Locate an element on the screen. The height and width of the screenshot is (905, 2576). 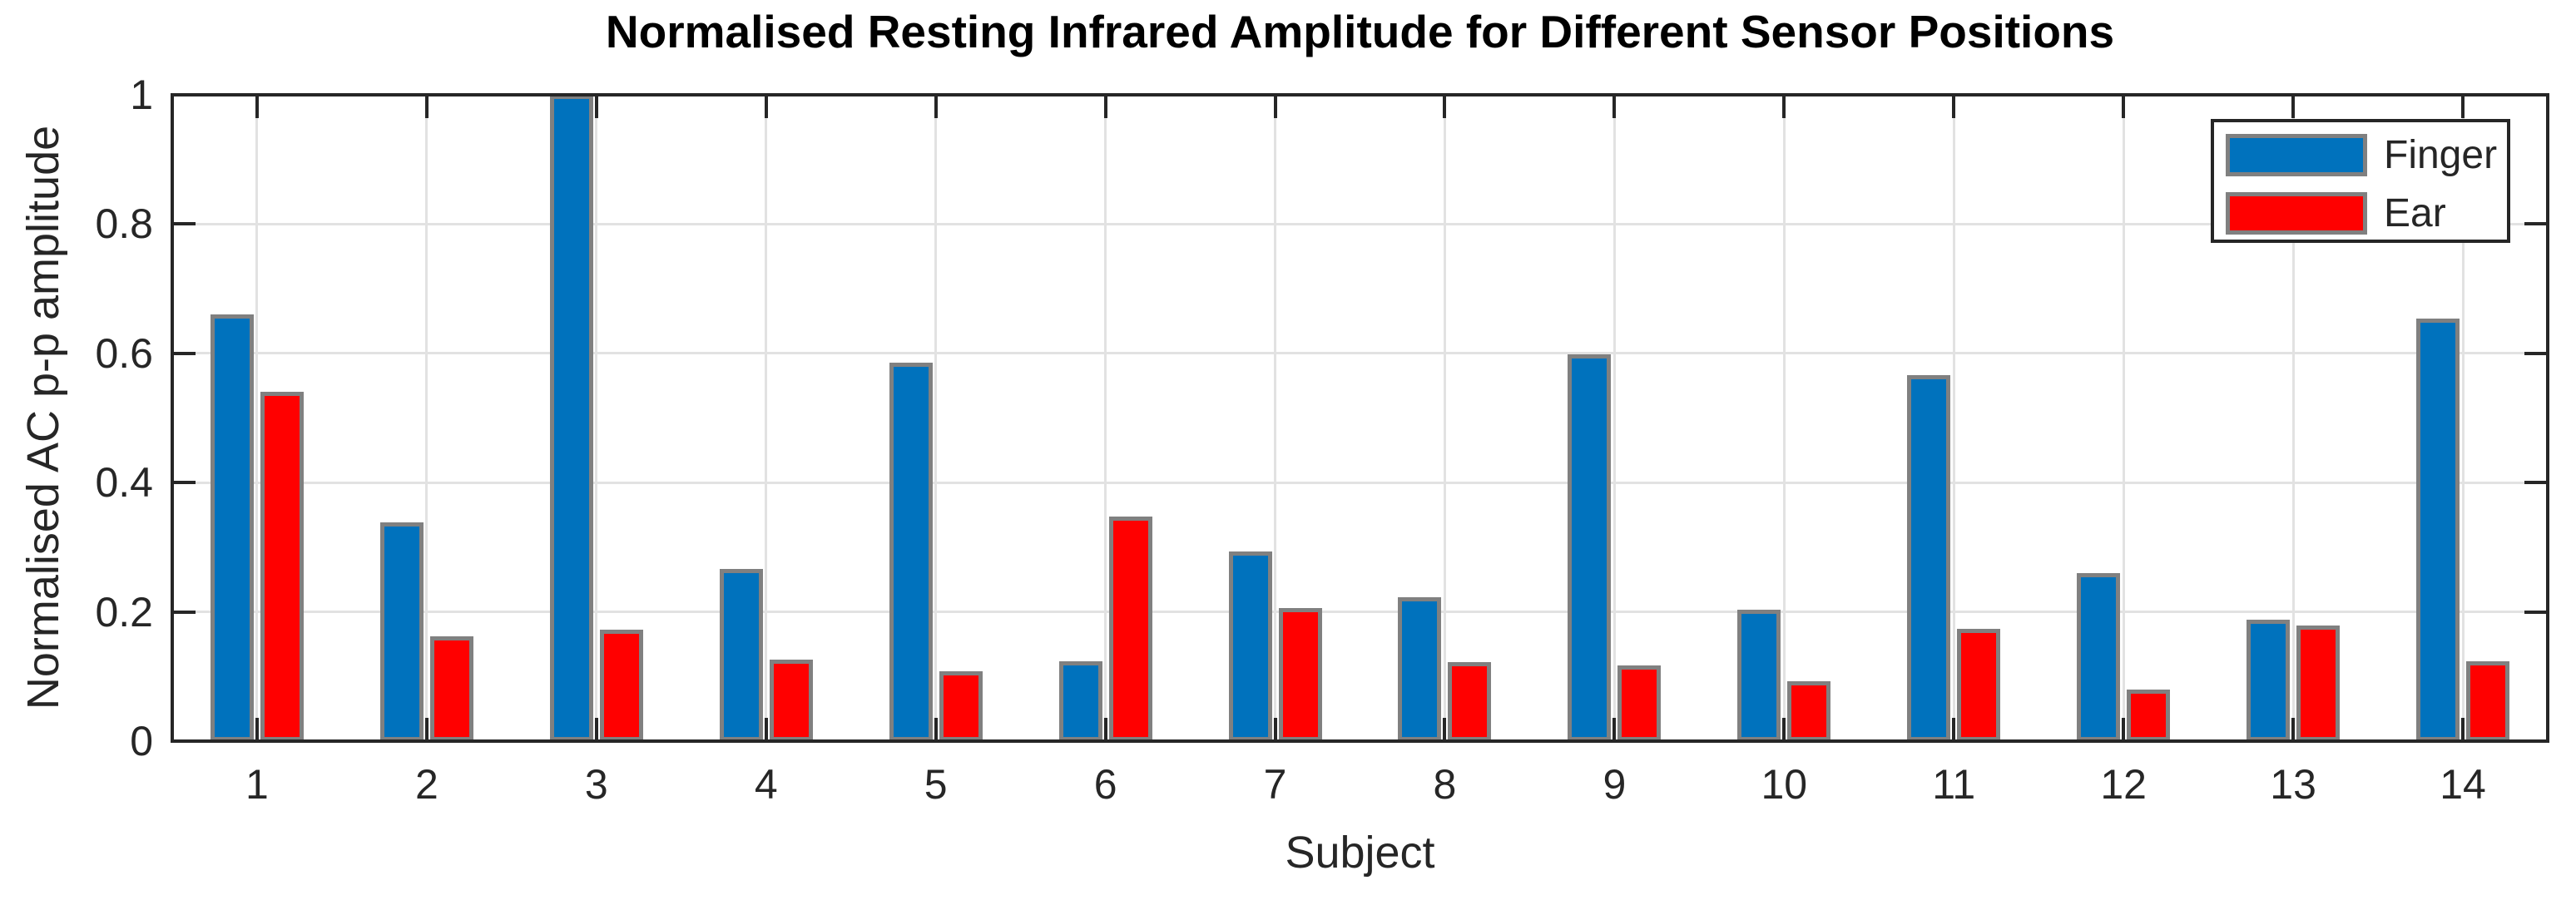
top-spine is located at coordinates (1360, 94).